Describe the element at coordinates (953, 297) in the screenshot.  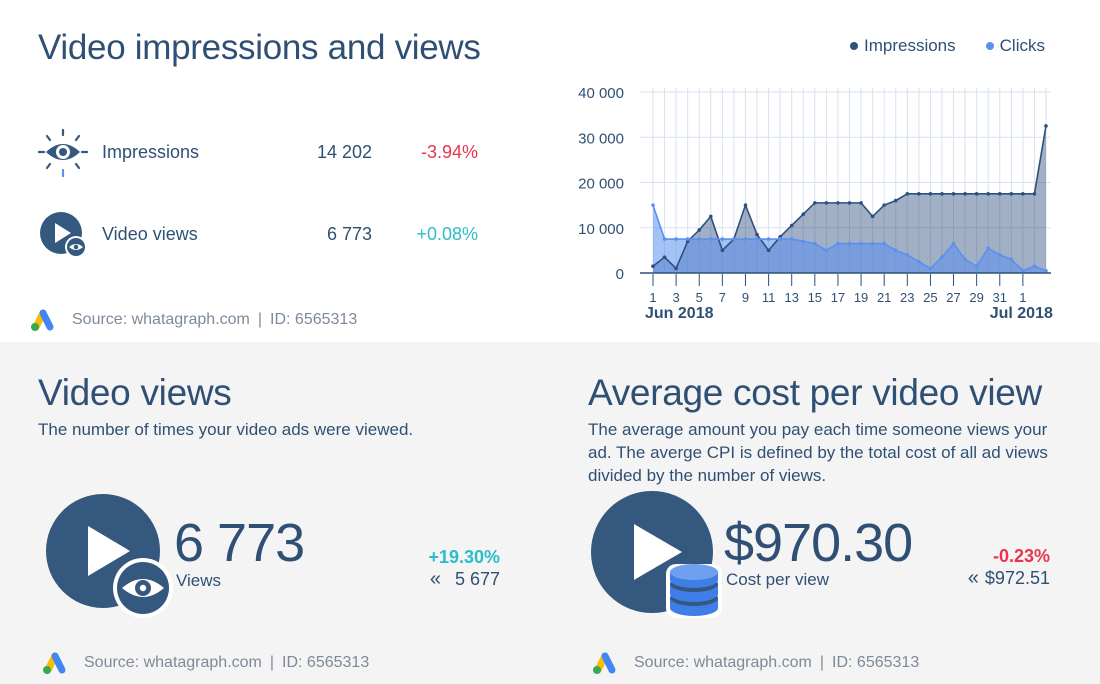
I see `x-tick-label: 27` at that location.